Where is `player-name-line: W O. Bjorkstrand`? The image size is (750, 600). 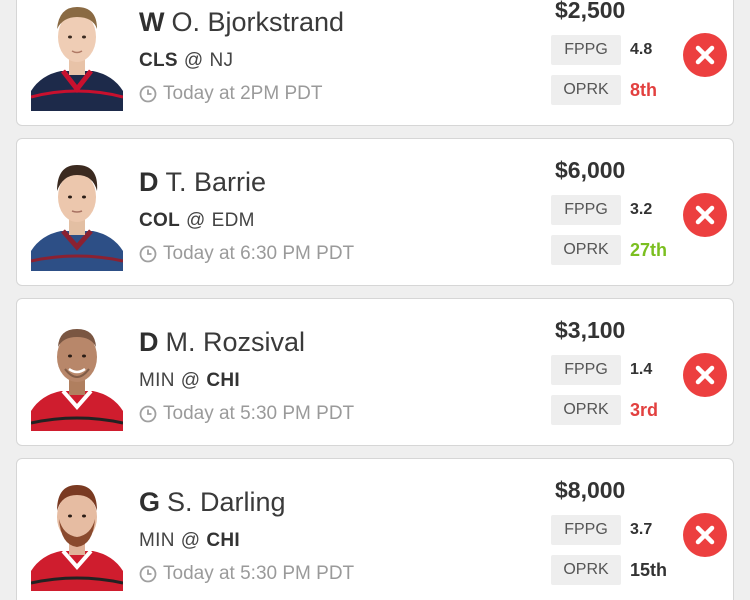 player-name-line: W O. Bjorkstrand is located at coordinates (241, 22).